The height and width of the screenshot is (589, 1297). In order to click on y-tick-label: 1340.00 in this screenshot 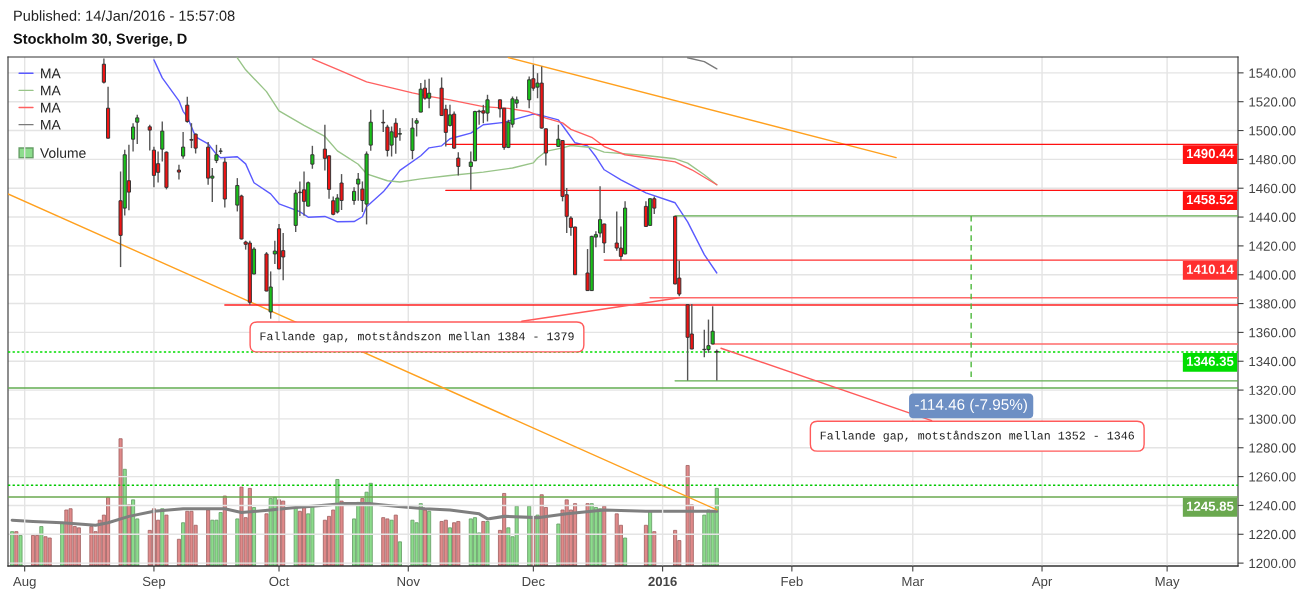, I will do `click(1272, 361)`.